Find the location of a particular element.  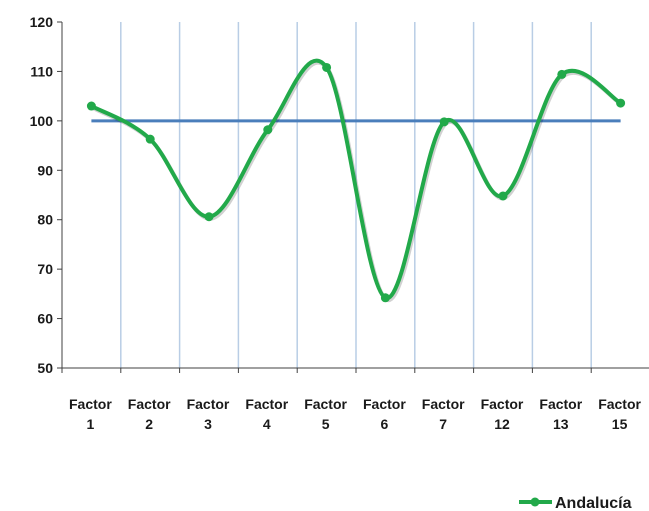

x-tick-label-line: 12 is located at coordinates (502, 424).